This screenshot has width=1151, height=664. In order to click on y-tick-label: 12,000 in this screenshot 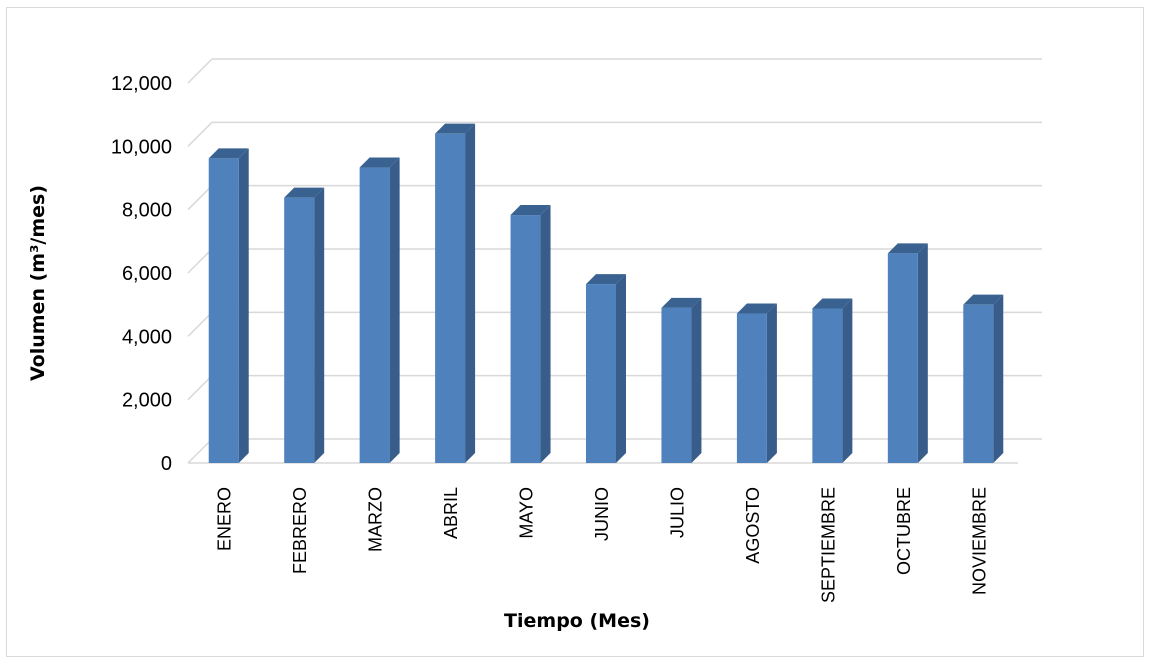, I will do `click(141, 84)`.